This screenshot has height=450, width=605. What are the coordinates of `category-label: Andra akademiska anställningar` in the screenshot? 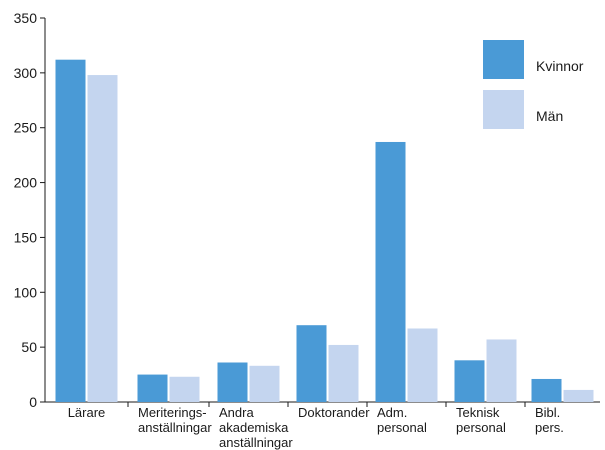 It's located at (256, 427).